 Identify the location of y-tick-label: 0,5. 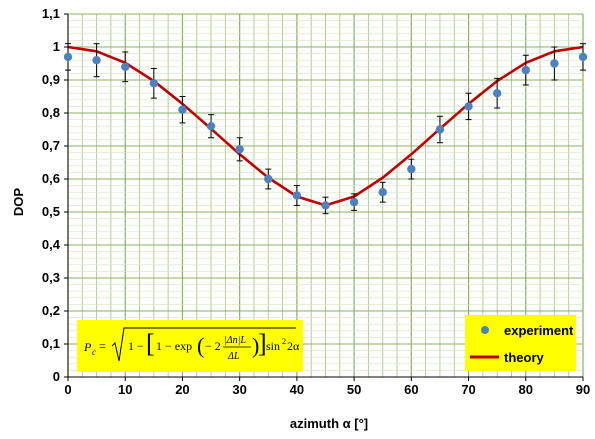
(51, 211).